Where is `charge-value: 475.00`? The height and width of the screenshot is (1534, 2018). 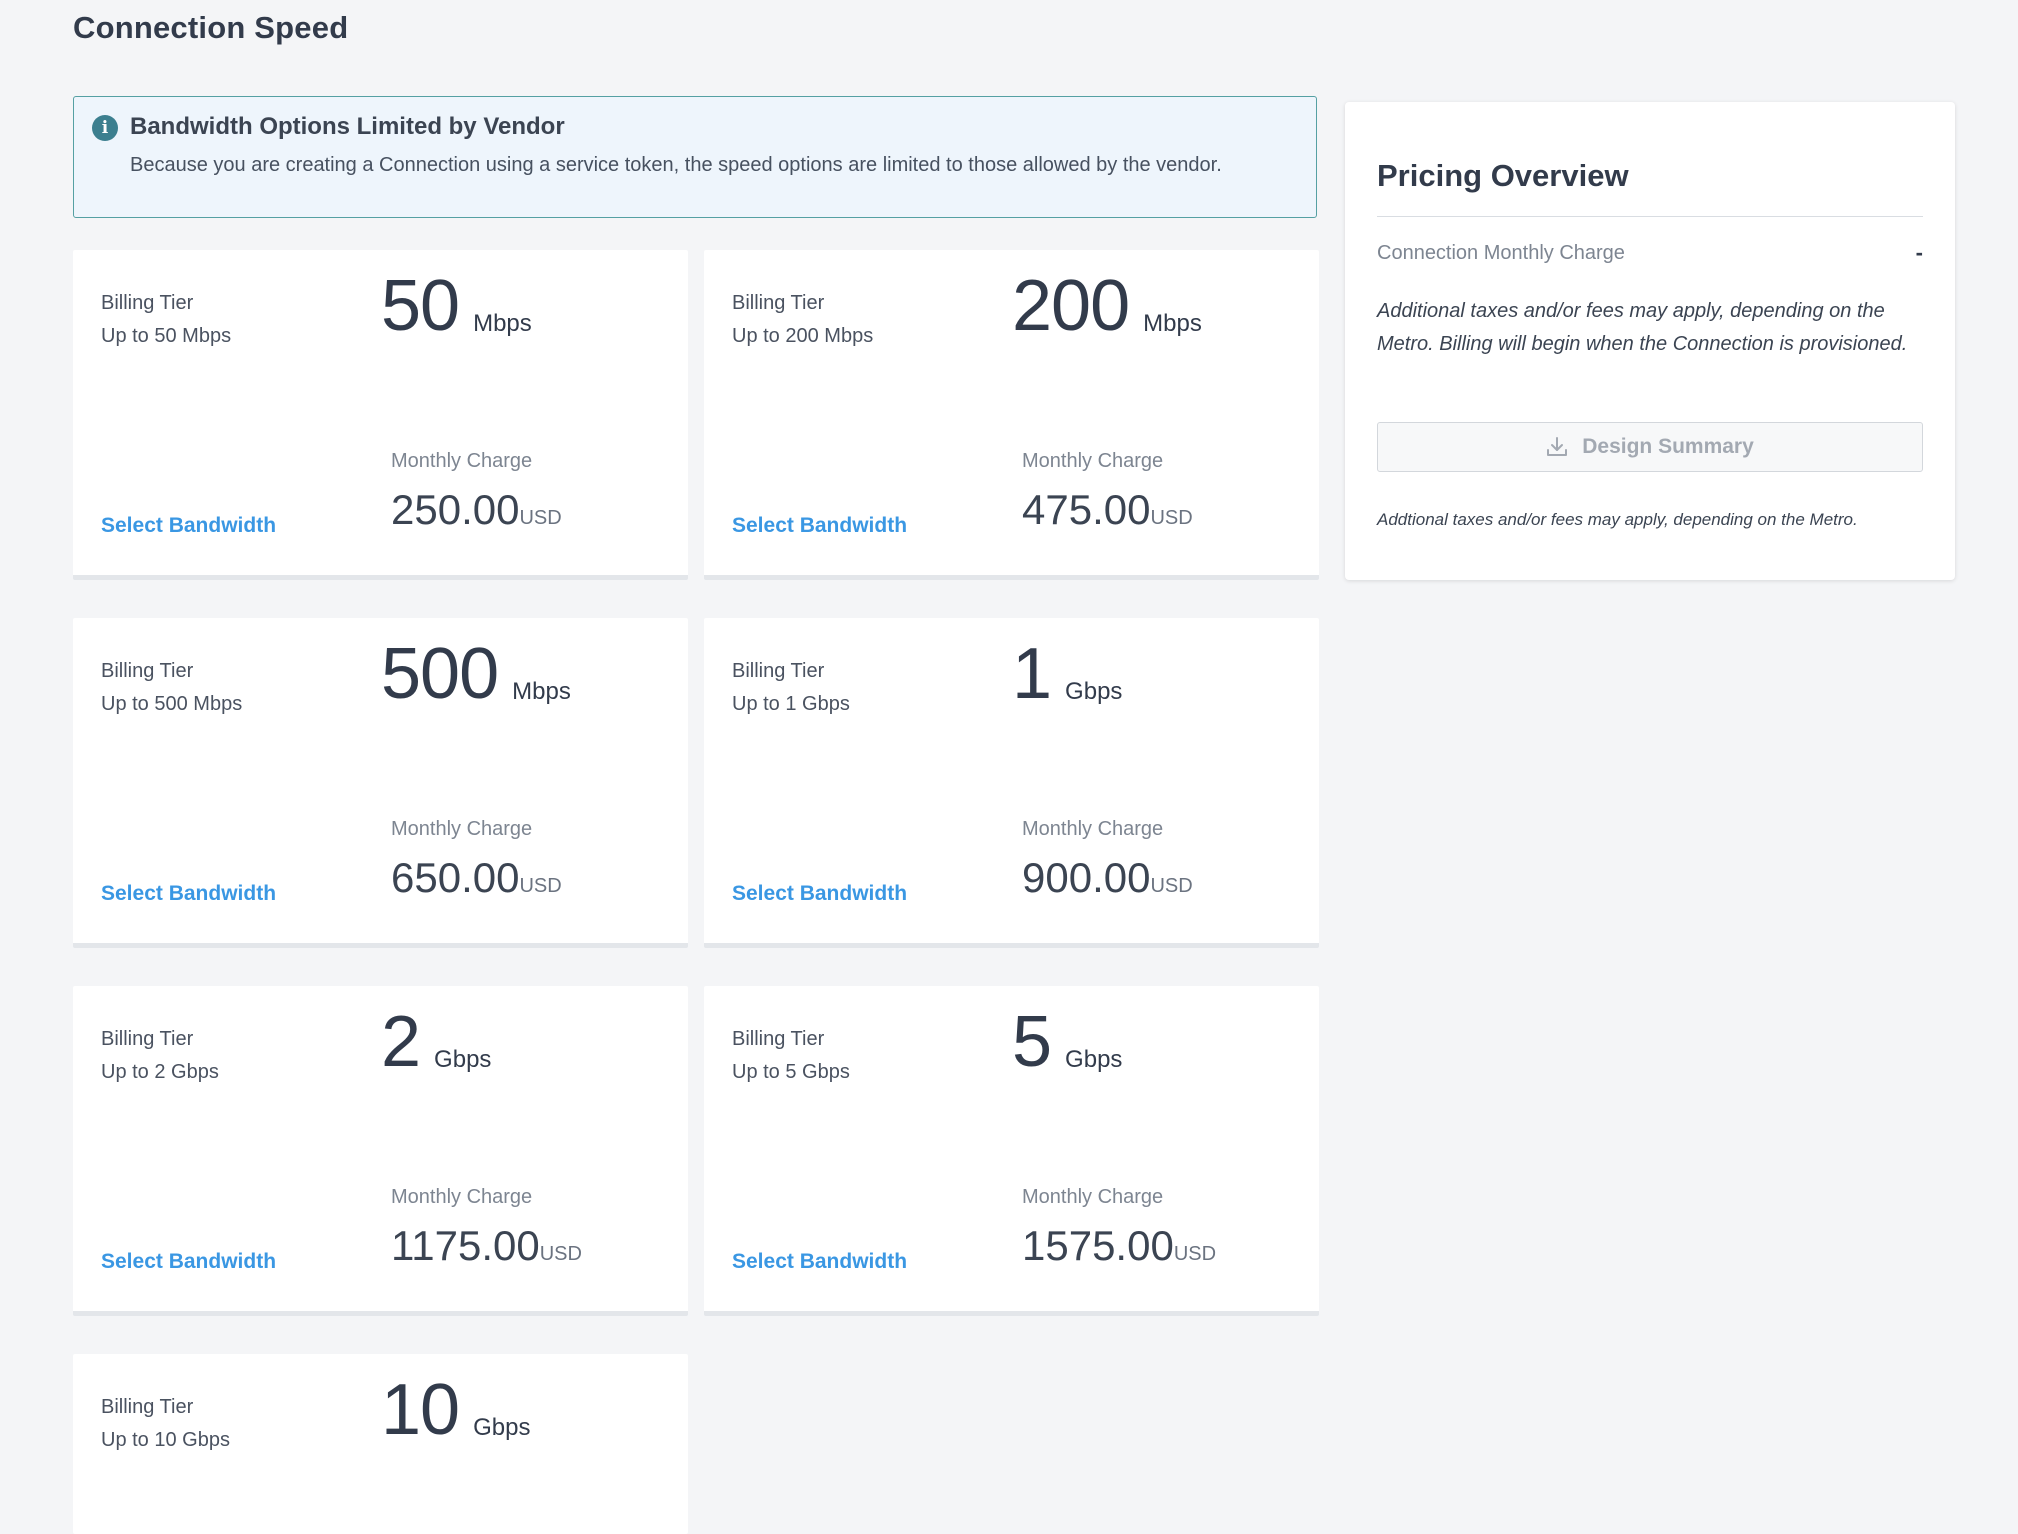 charge-value: 475.00 is located at coordinates (1086, 509).